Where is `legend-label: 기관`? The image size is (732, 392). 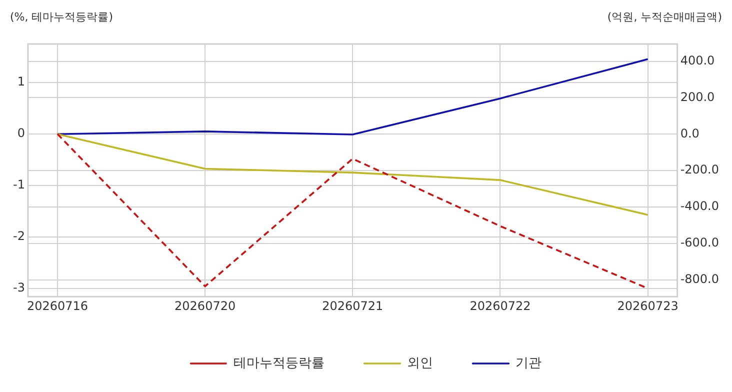 legend-label: 기관 is located at coordinates (528, 363).